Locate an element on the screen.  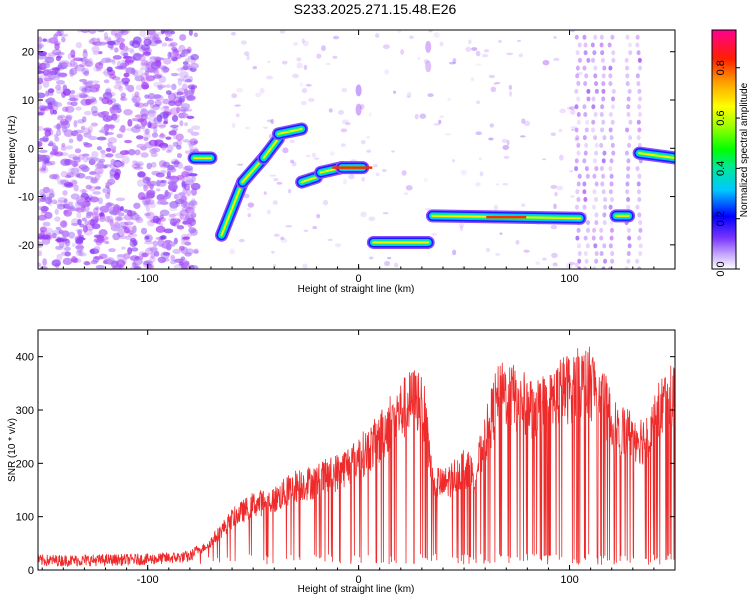
spectrogram-ridge is located at coordinates (271, 148).